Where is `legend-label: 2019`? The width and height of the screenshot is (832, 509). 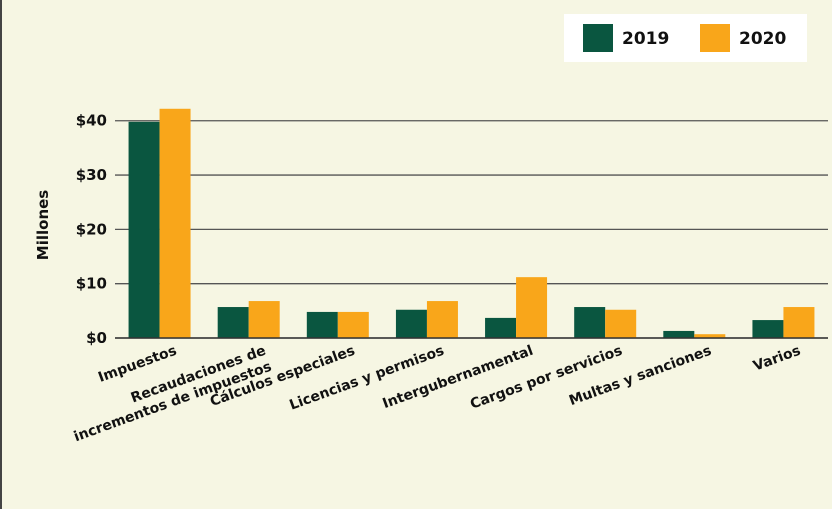
legend-label: 2019 is located at coordinates (645, 39).